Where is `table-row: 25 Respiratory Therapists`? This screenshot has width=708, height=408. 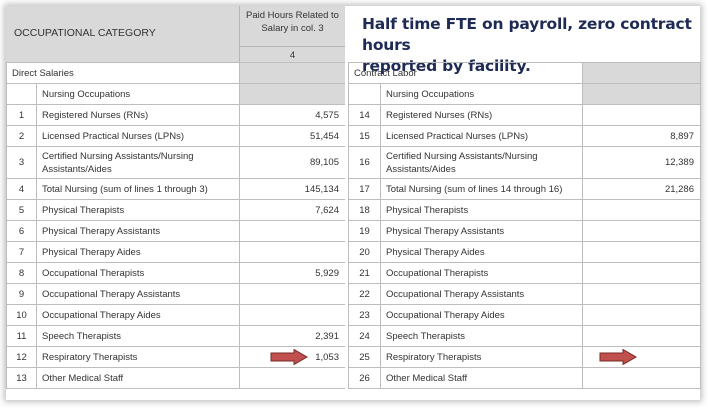 table-row: 25 Respiratory Therapists is located at coordinates (524, 357).